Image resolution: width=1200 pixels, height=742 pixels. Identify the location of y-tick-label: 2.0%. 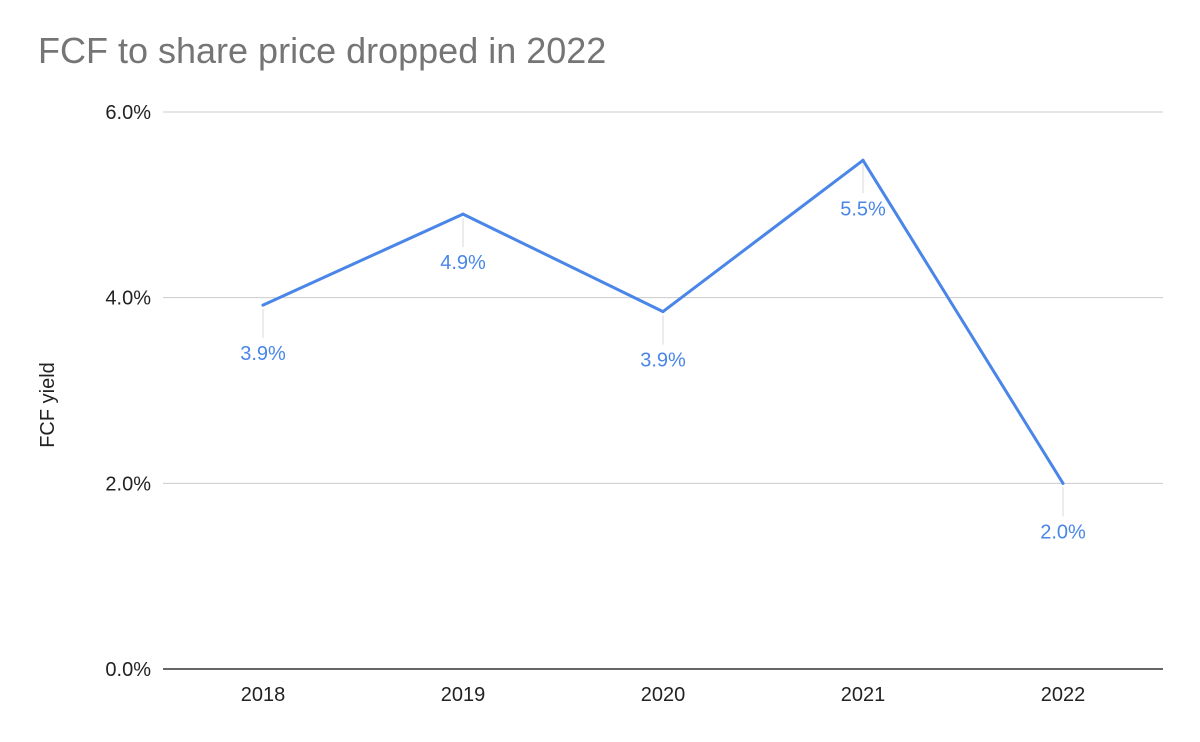
(128, 484).